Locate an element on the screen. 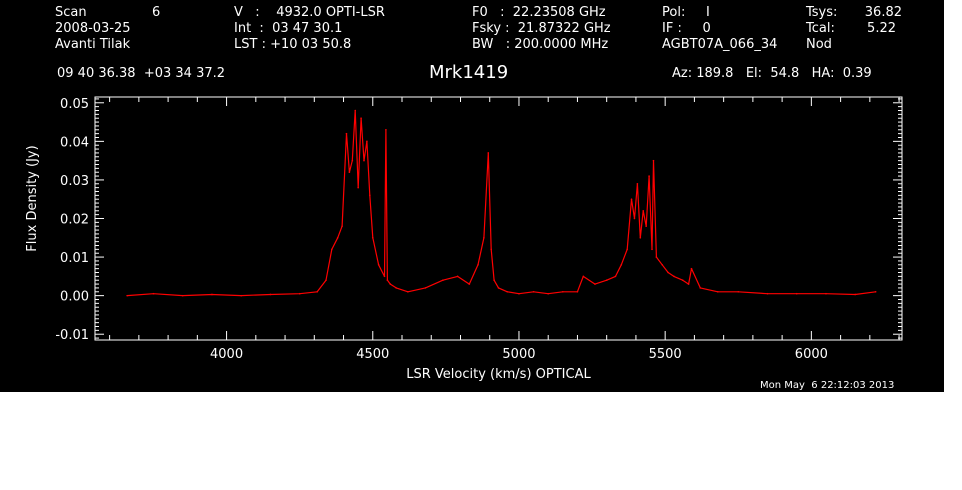 The height and width of the screenshot is (490, 962). switching-mode: Nod is located at coordinates (819, 44).